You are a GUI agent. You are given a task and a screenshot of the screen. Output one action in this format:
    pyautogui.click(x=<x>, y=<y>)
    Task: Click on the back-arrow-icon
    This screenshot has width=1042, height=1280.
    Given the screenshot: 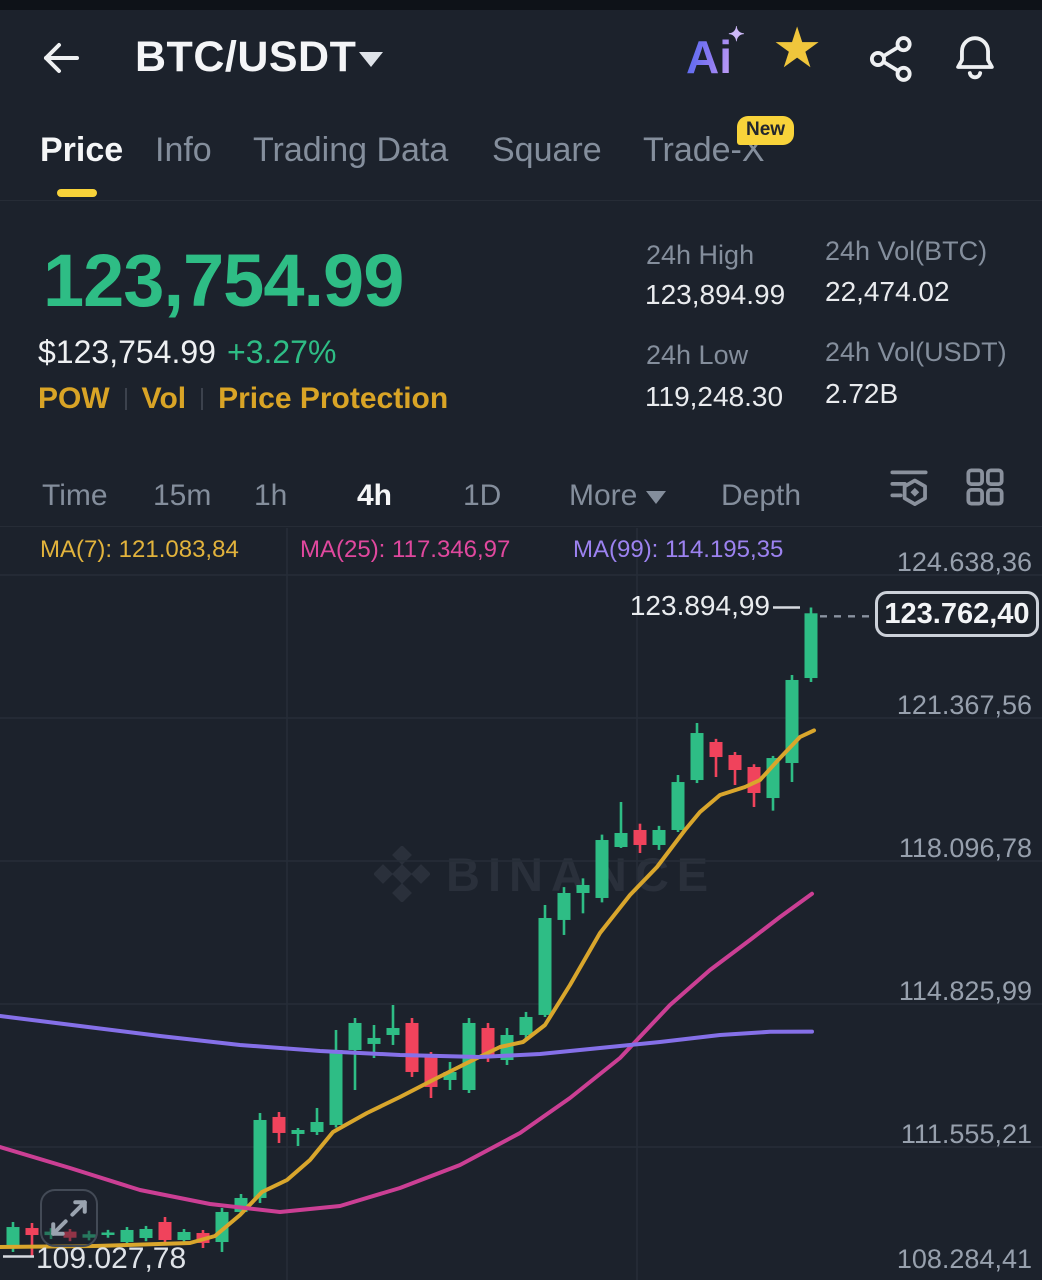 What is the action you would take?
    pyautogui.click(x=61, y=58)
    